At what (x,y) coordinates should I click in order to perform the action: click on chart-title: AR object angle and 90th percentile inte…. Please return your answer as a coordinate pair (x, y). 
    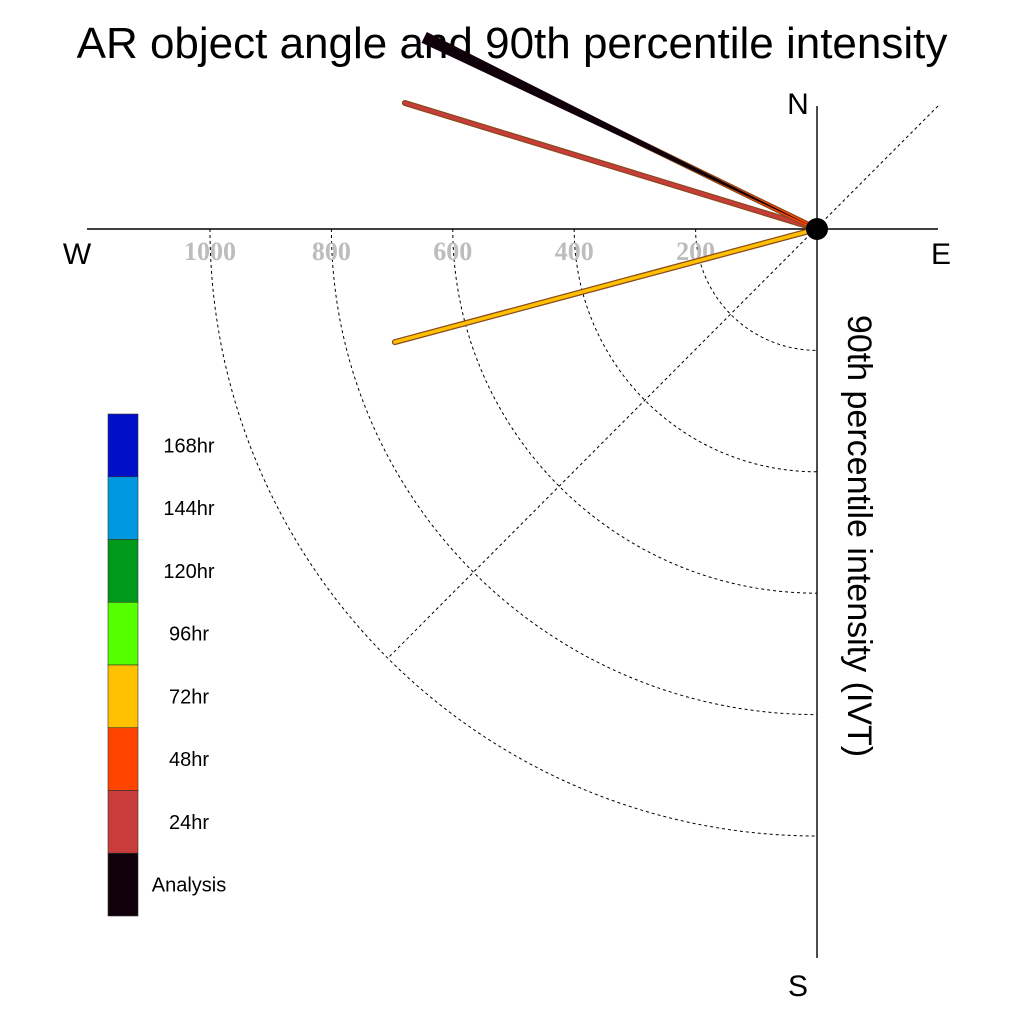
    Looking at the image, I should click on (512, 43).